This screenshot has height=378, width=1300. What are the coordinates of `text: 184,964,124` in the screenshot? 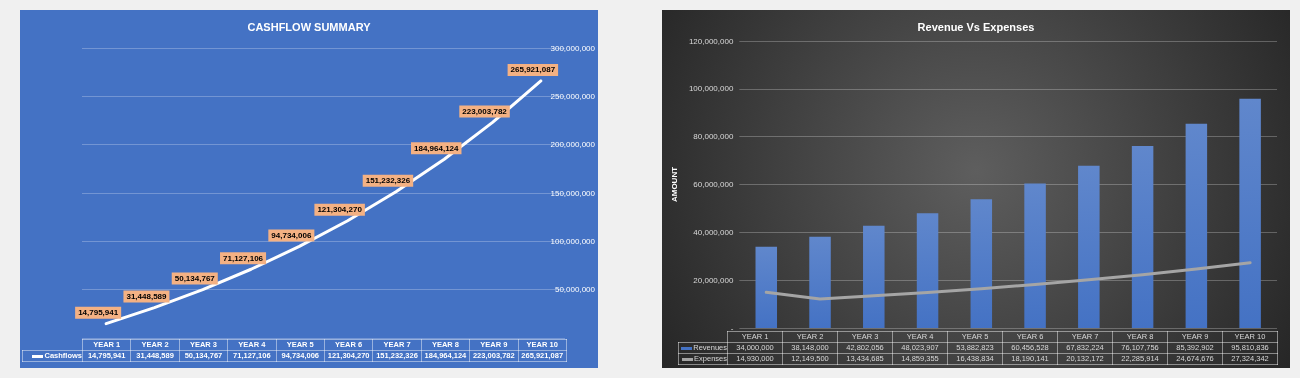 It's located at (436, 148).